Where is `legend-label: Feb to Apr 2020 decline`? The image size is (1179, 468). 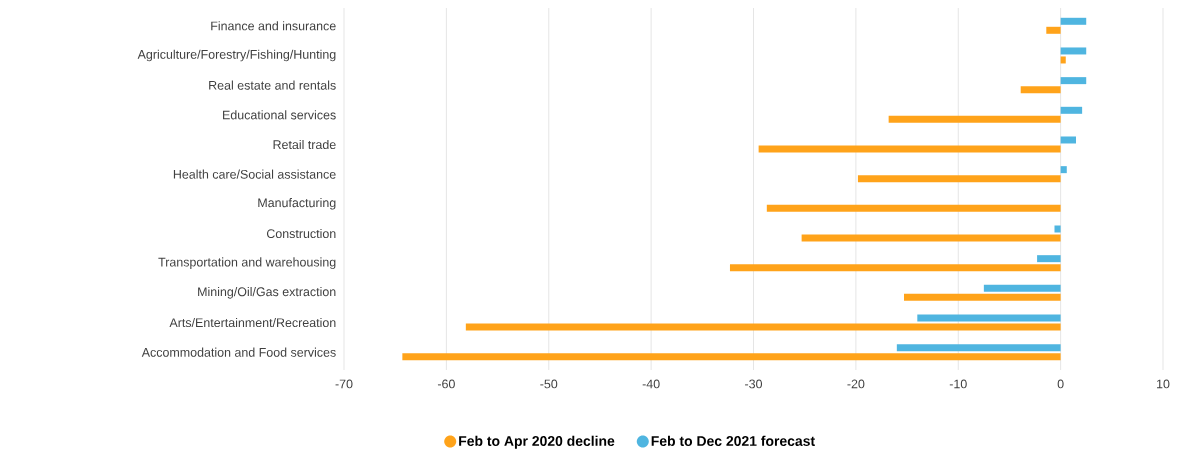 legend-label: Feb to Apr 2020 decline is located at coordinates (537, 442).